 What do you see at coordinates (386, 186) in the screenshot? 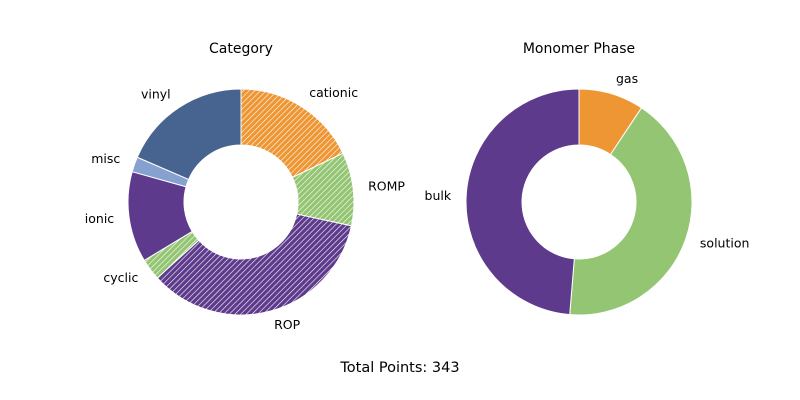
I see `slice-label-romp: ROMP` at bounding box center [386, 186].